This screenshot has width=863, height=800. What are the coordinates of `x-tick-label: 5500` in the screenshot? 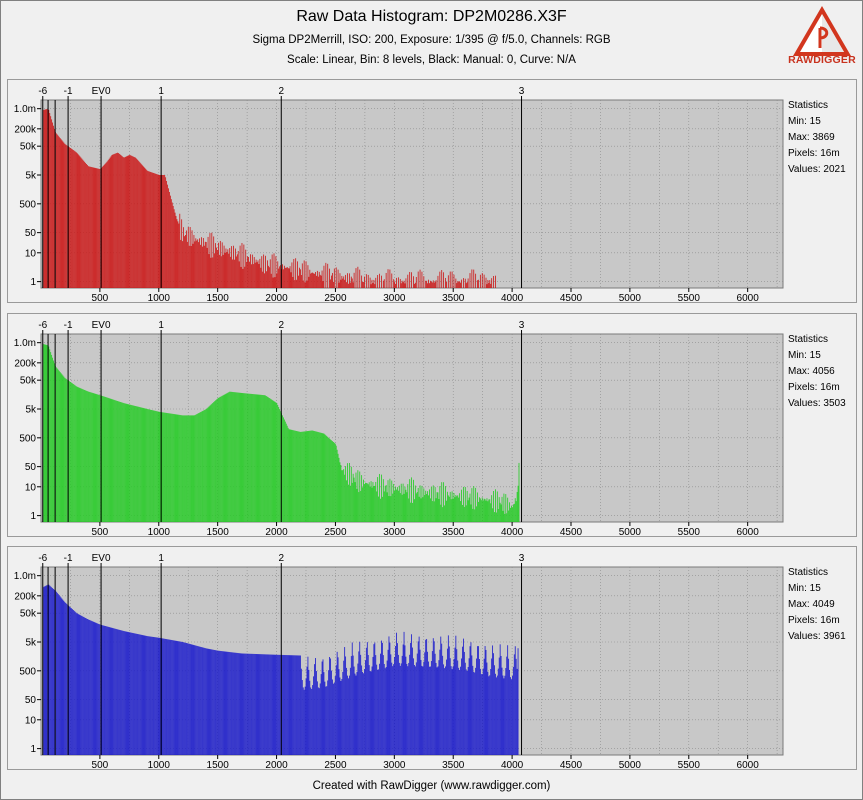 It's located at (689, 531).